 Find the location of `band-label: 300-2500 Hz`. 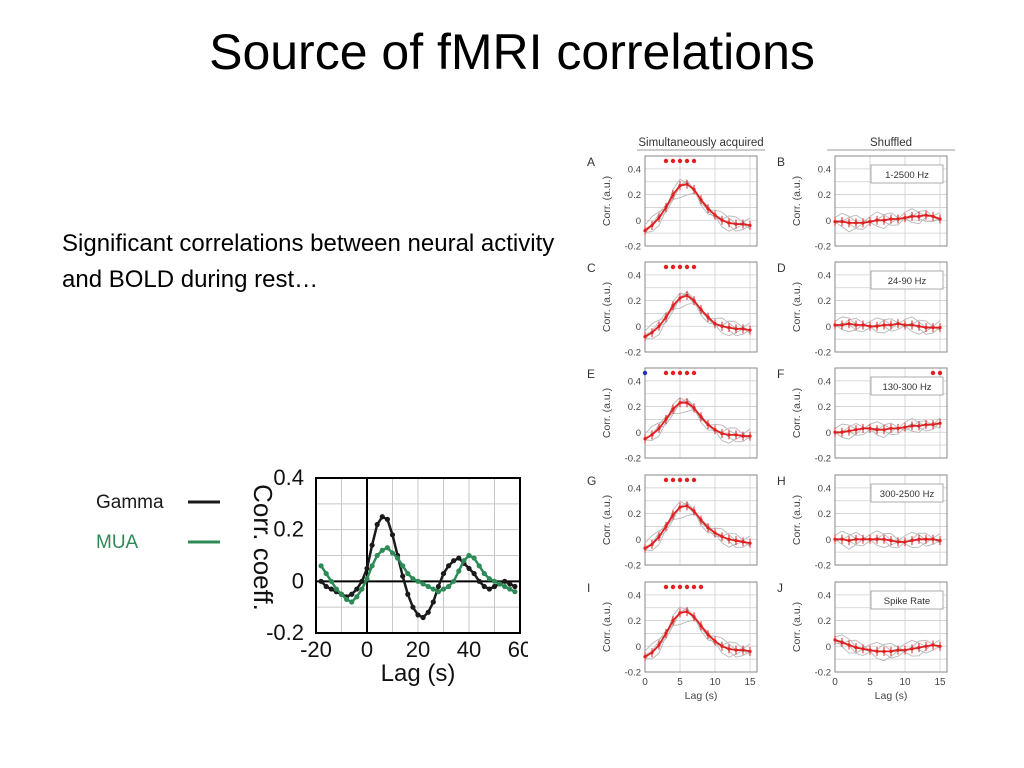

band-label: 300-2500 Hz is located at coordinates (907, 494).